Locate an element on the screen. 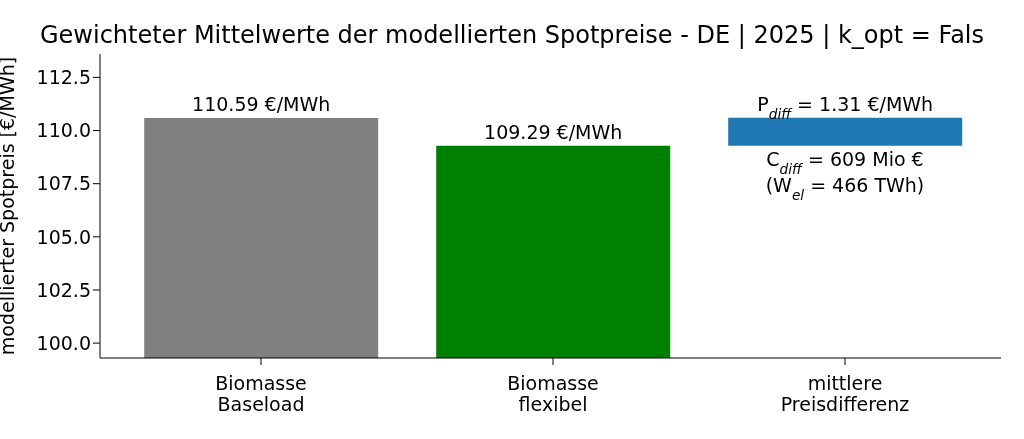 This screenshot has height=439, width=1024. y-tick-label: 107.5 is located at coordinates (63, 183).